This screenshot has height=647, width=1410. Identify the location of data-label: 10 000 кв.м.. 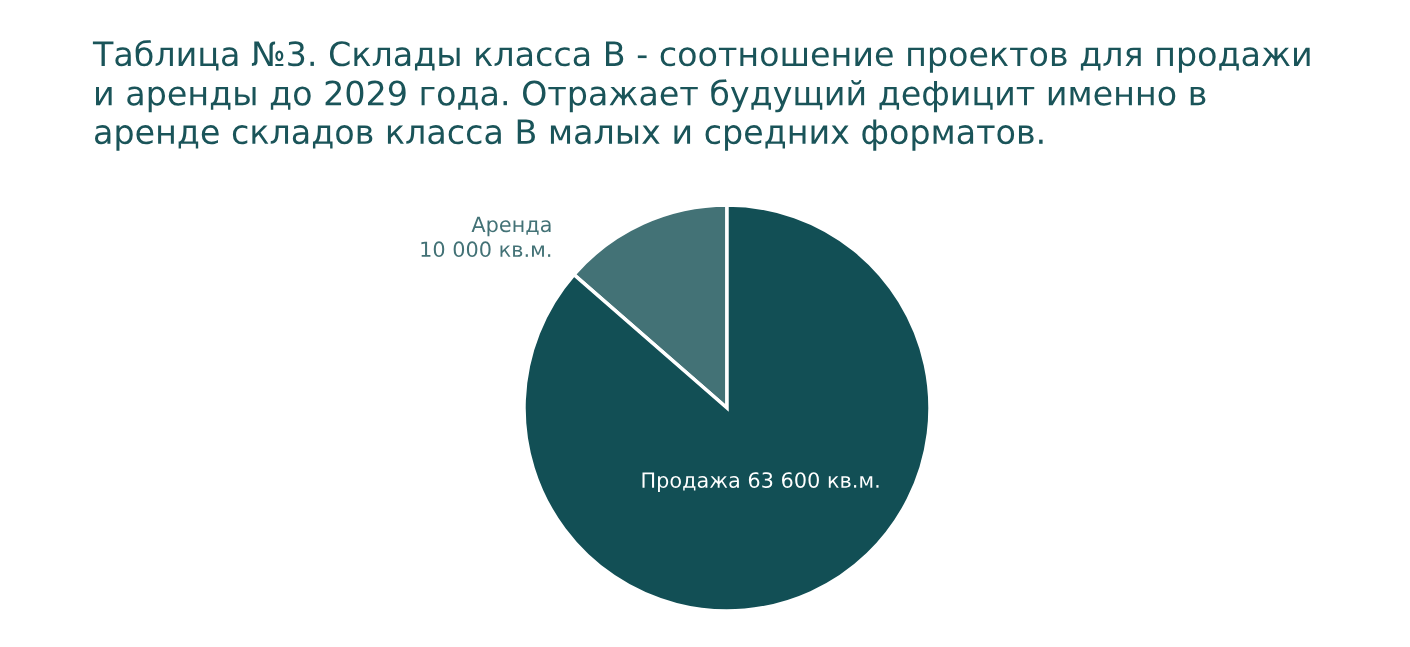
(486, 249).